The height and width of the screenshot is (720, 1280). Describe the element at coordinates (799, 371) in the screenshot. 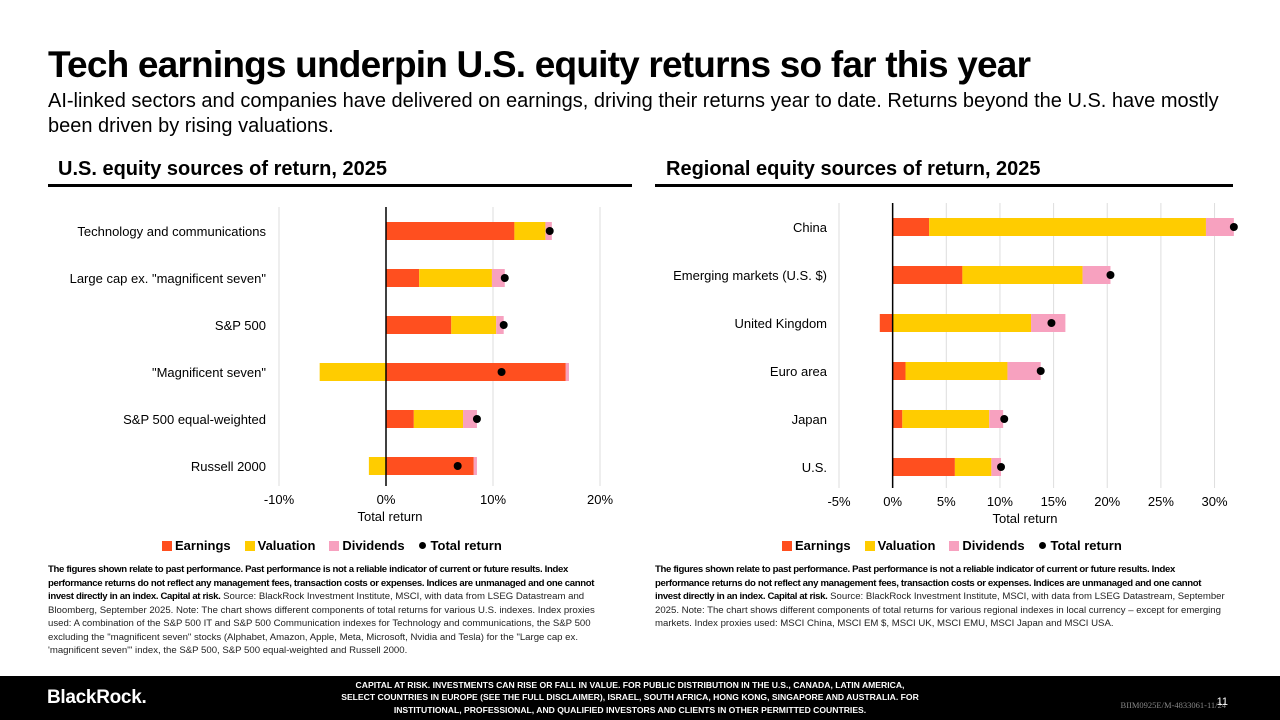

I see `category-label: Euro area` at that location.